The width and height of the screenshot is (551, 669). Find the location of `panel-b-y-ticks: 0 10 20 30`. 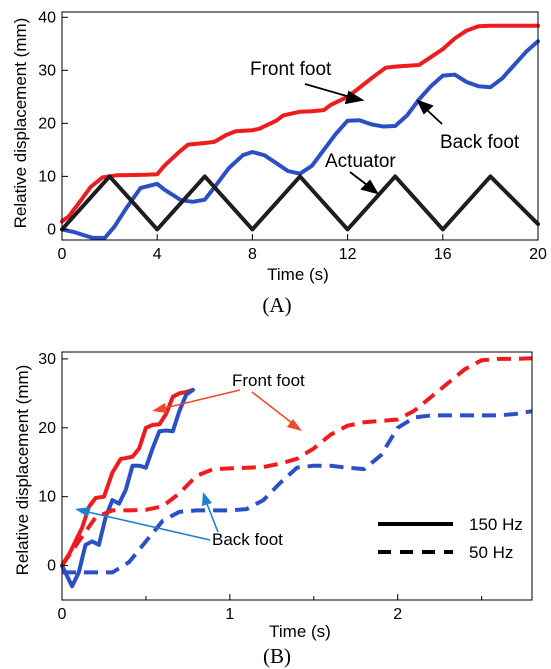

panel-b-y-ticks: 0 10 20 30 is located at coordinates (53, 463).